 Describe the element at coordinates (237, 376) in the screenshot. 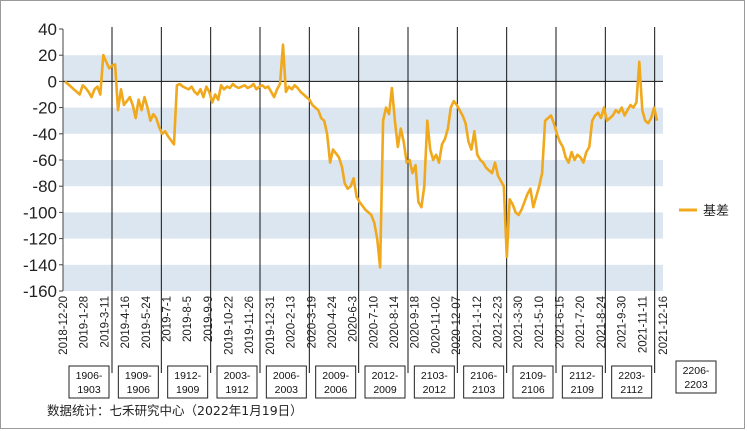

I see `contract-label-line1: 2003-` at that location.